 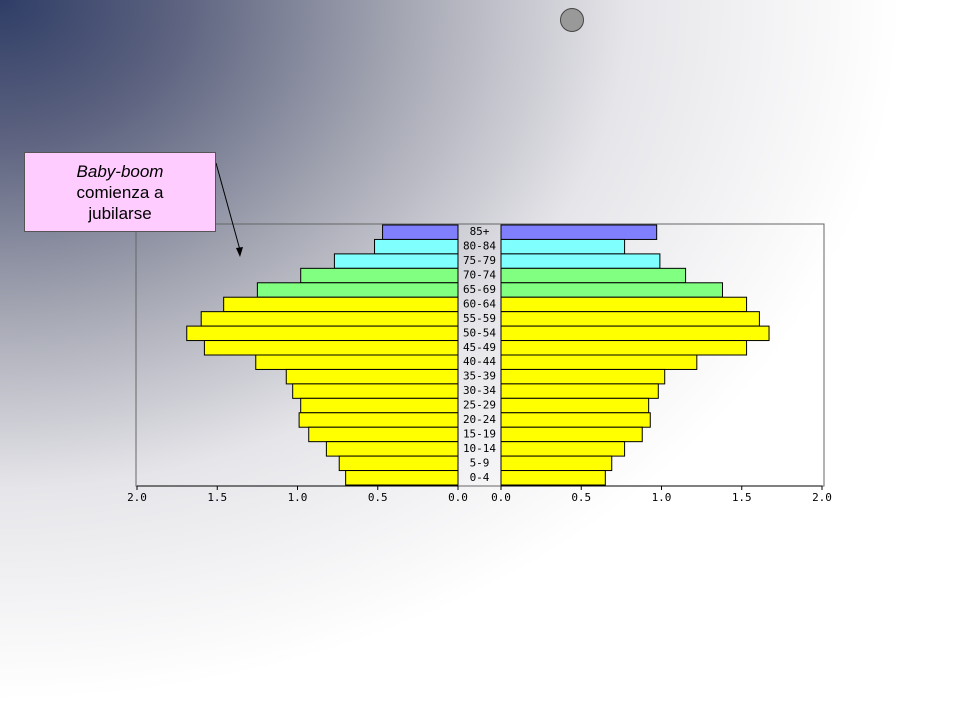 What do you see at coordinates (479, 318) in the screenshot?
I see `age-label: 55-59` at bounding box center [479, 318].